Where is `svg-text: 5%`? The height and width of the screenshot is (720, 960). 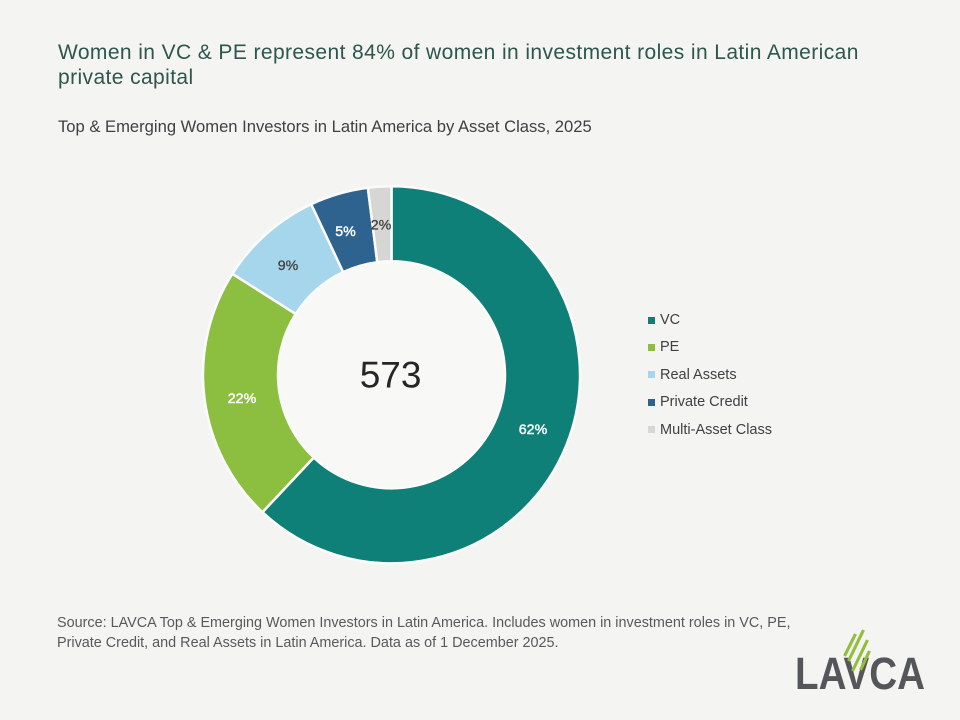 svg-text: 5% is located at coordinates (345, 232).